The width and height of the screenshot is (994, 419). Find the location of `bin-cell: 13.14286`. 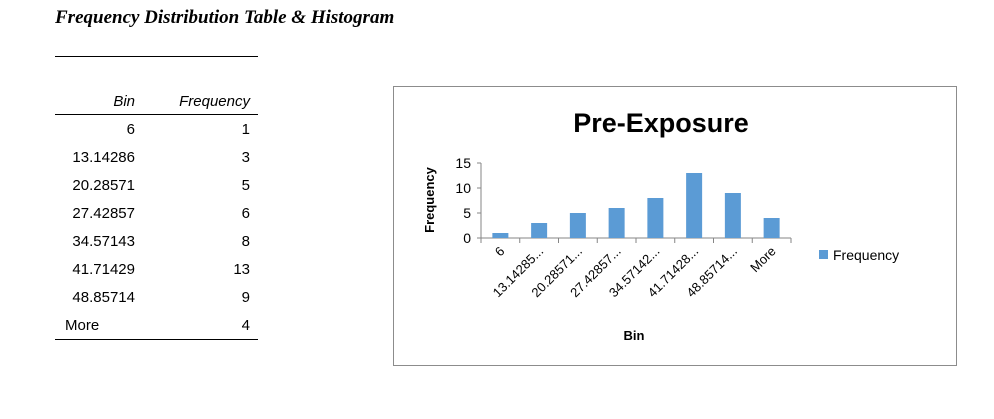

bin-cell: 13.14286 is located at coordinates (103, 157).